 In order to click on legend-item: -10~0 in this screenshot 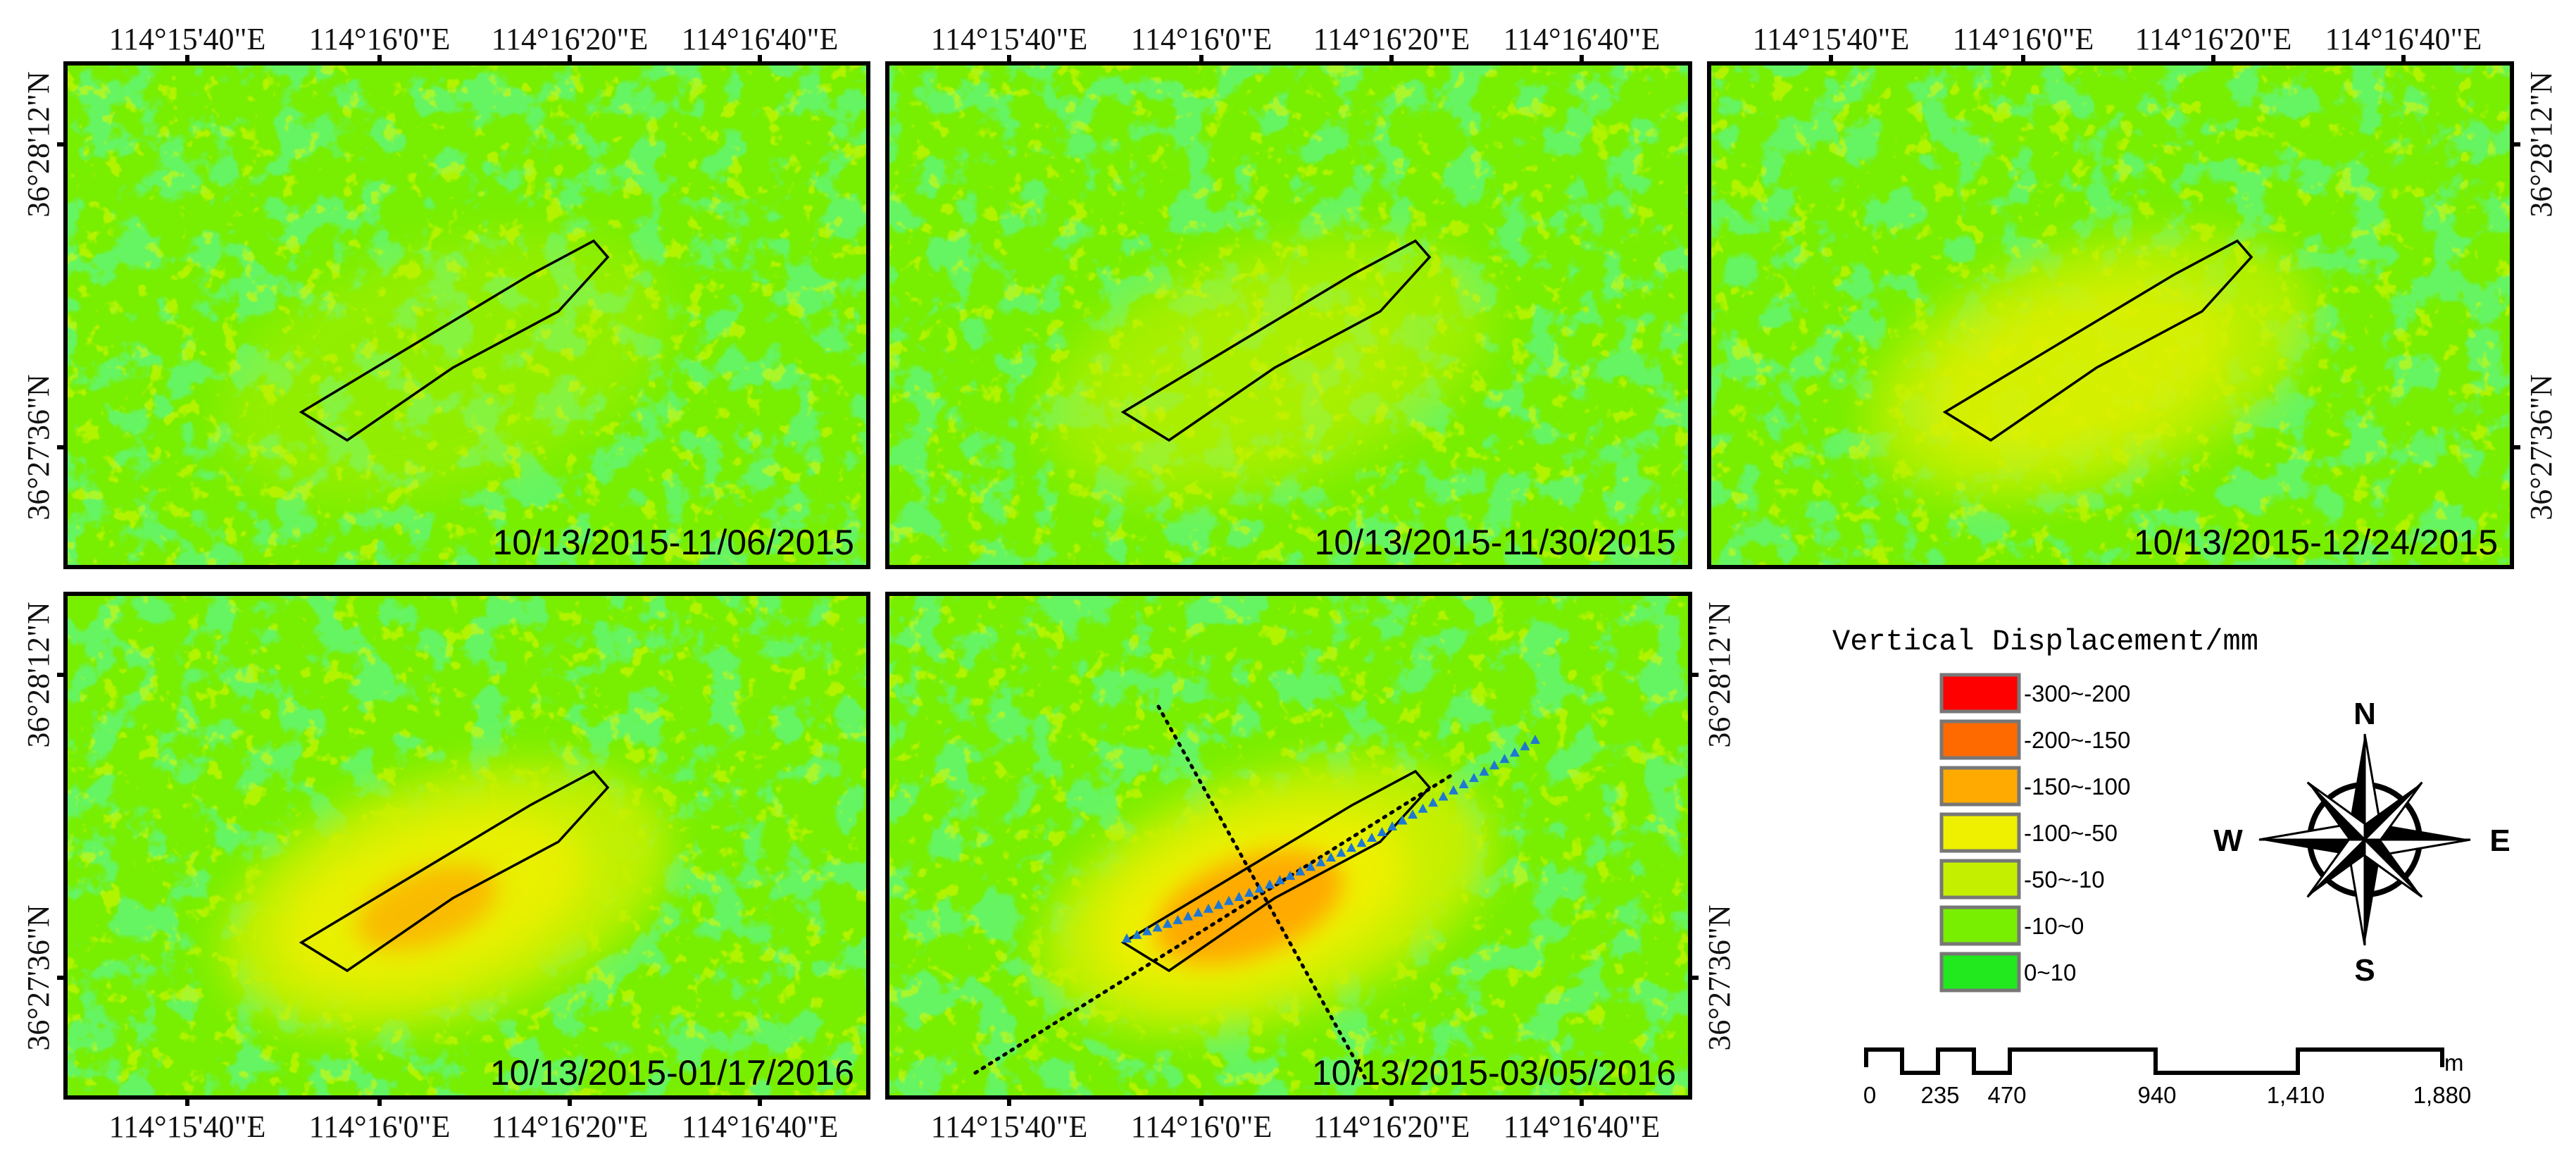, I will do `click(2011, 925)`.